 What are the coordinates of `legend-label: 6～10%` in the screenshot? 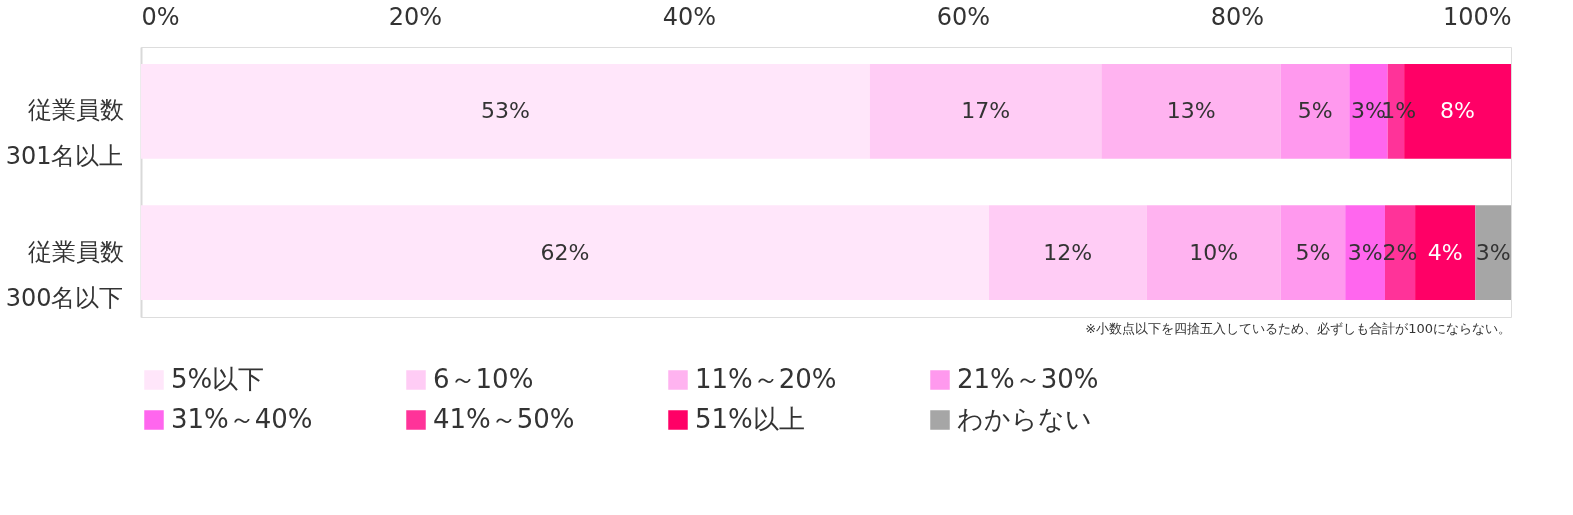 It's located at (483, 379).